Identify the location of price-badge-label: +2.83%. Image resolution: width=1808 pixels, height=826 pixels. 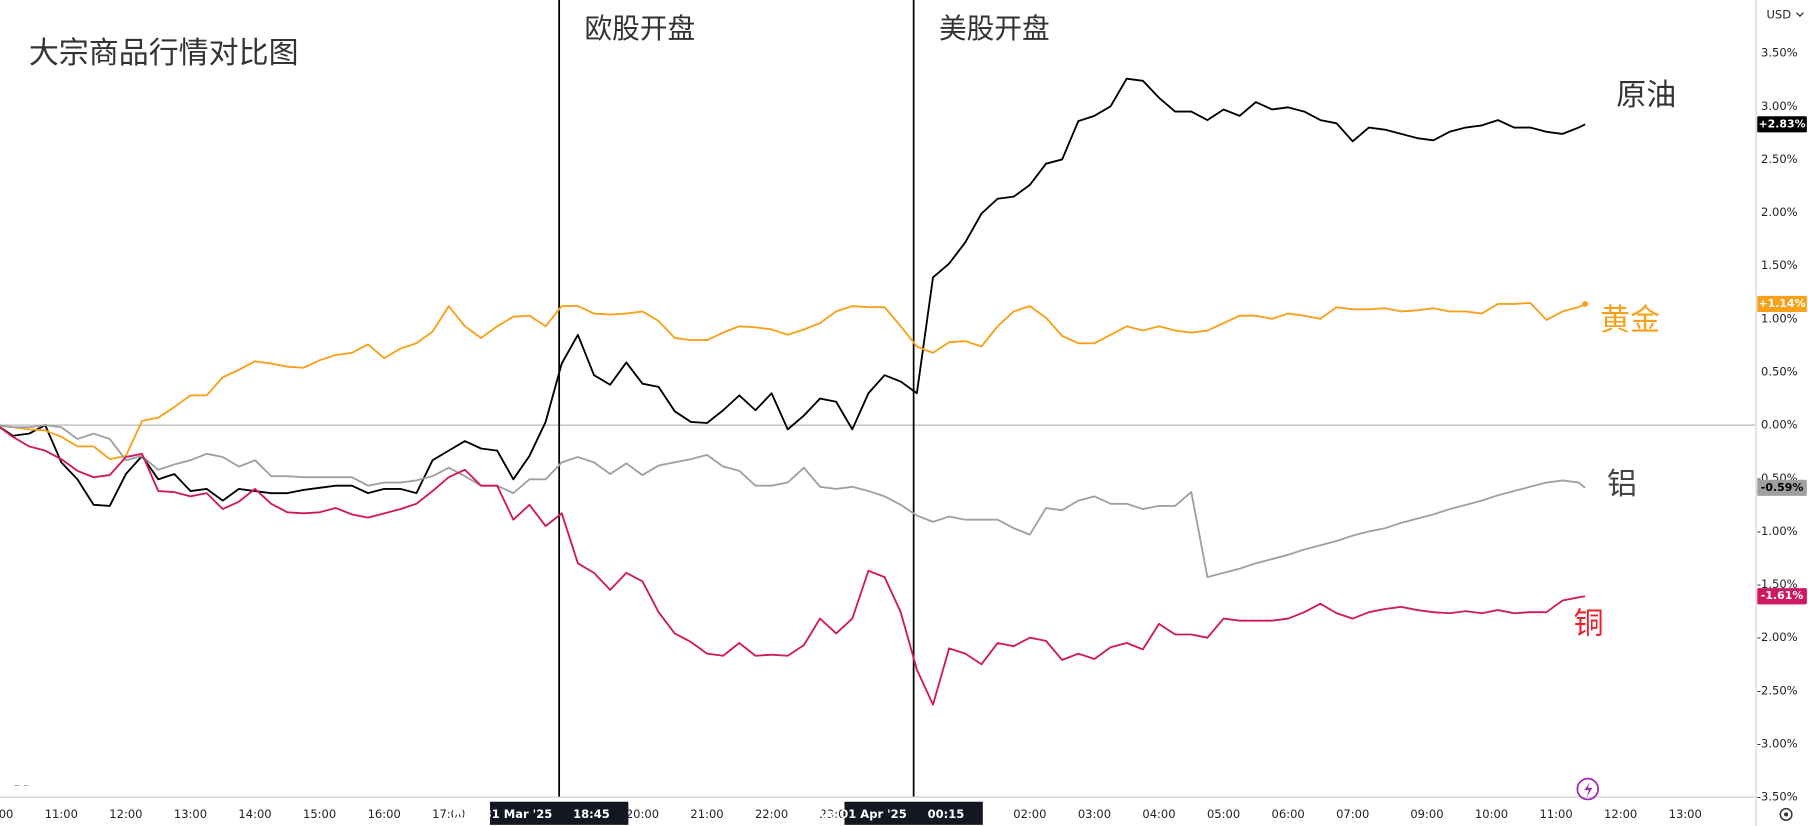
(1781, 123).